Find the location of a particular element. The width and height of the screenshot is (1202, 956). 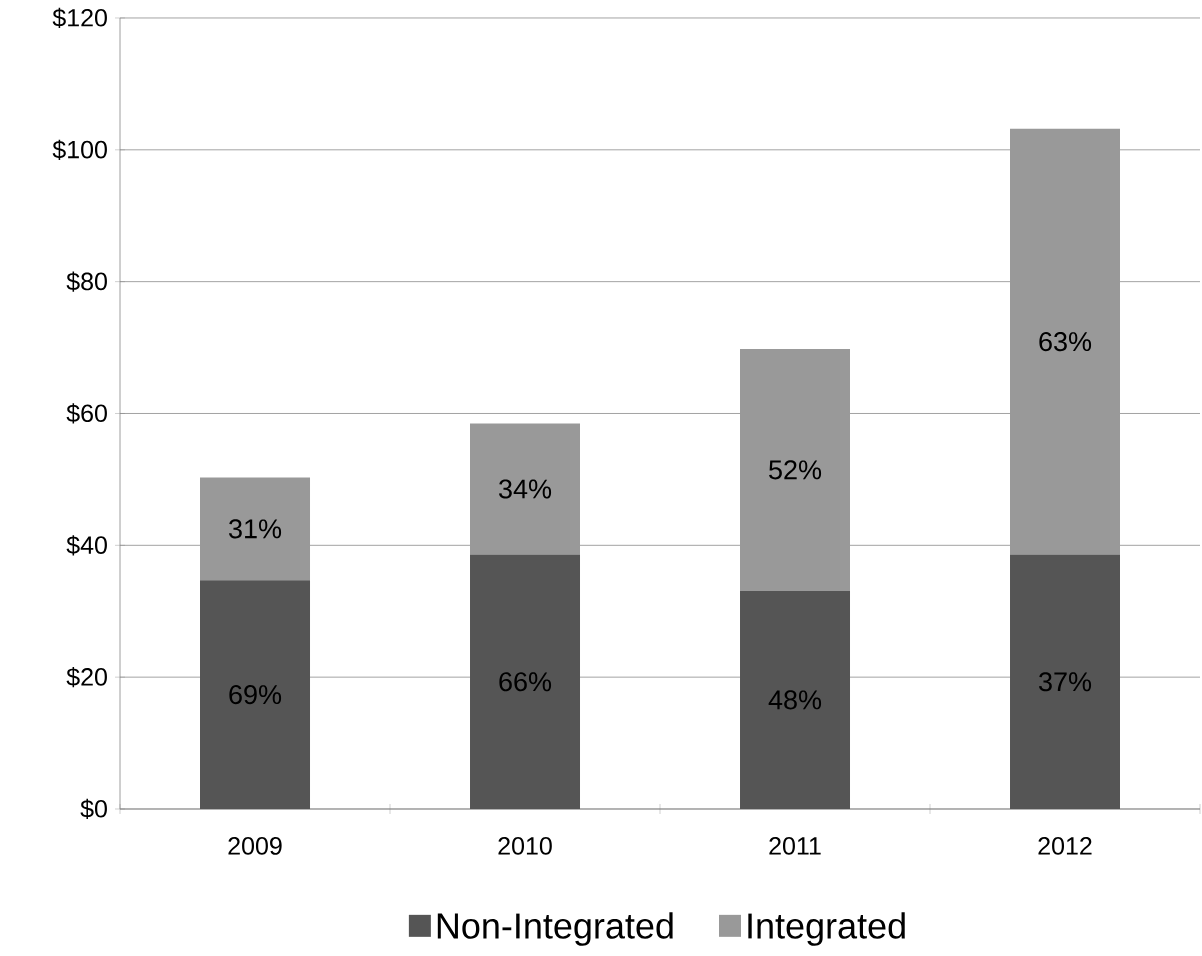

x-tick-label: 2010 is located at coordinates (525, 846).